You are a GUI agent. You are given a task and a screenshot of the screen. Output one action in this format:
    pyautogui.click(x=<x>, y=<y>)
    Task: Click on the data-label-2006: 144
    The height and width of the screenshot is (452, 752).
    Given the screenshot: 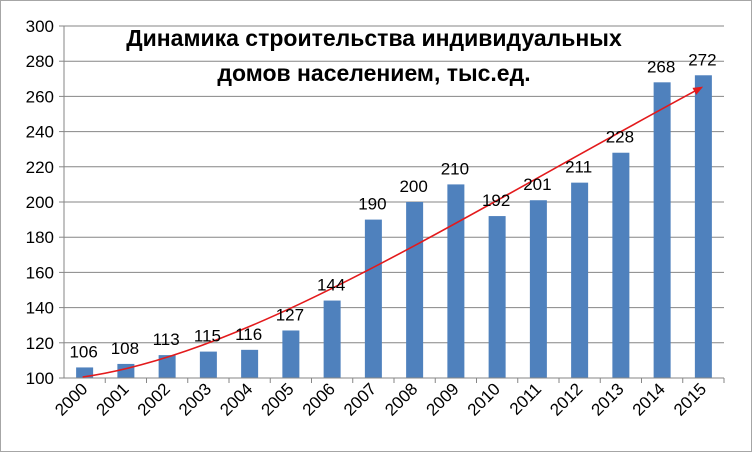 What is the action you would take?
    pyautogui.click(x=331, y=285)
    